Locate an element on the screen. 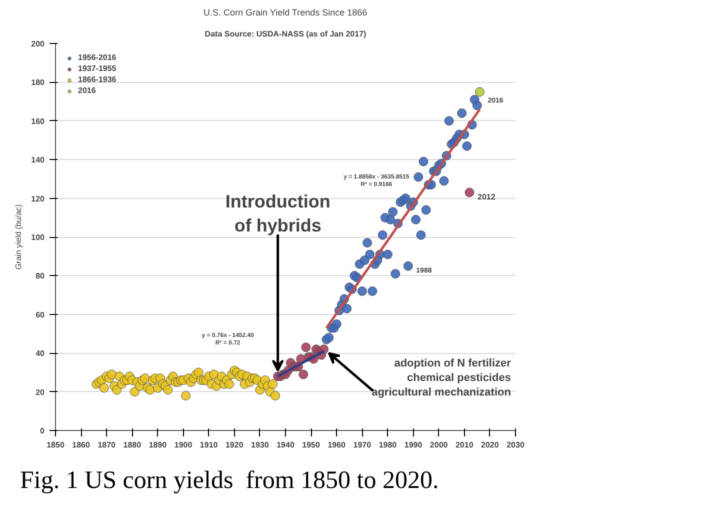  x-tick-label: 2020 is located at coordinates (490, 445).